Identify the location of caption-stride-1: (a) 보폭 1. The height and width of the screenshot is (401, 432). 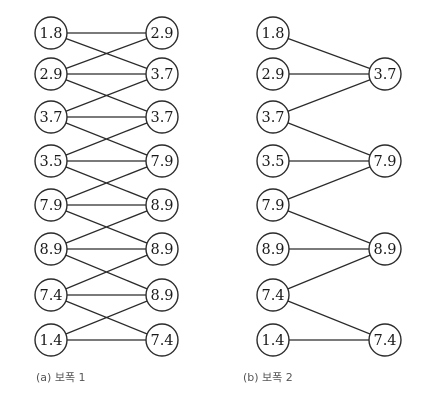
(61, 377).